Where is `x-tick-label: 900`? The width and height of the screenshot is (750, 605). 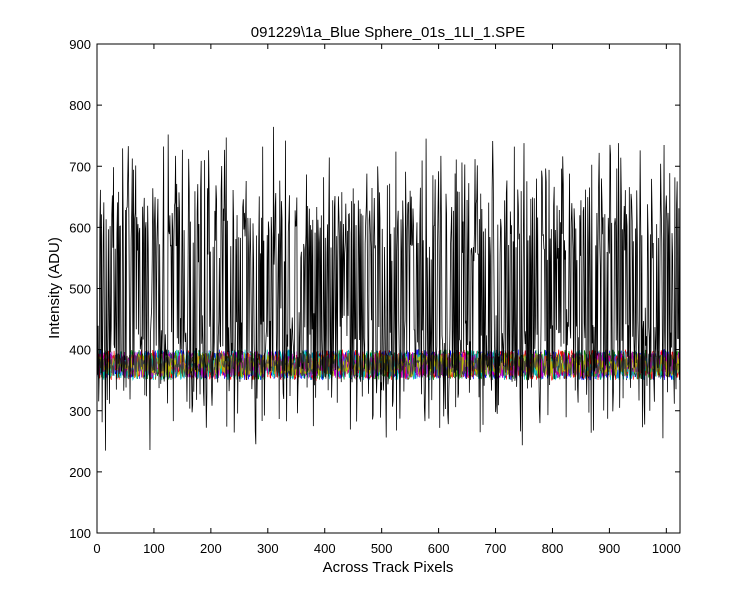
x-tick-label: 900 is located at coordinates (610, 548).